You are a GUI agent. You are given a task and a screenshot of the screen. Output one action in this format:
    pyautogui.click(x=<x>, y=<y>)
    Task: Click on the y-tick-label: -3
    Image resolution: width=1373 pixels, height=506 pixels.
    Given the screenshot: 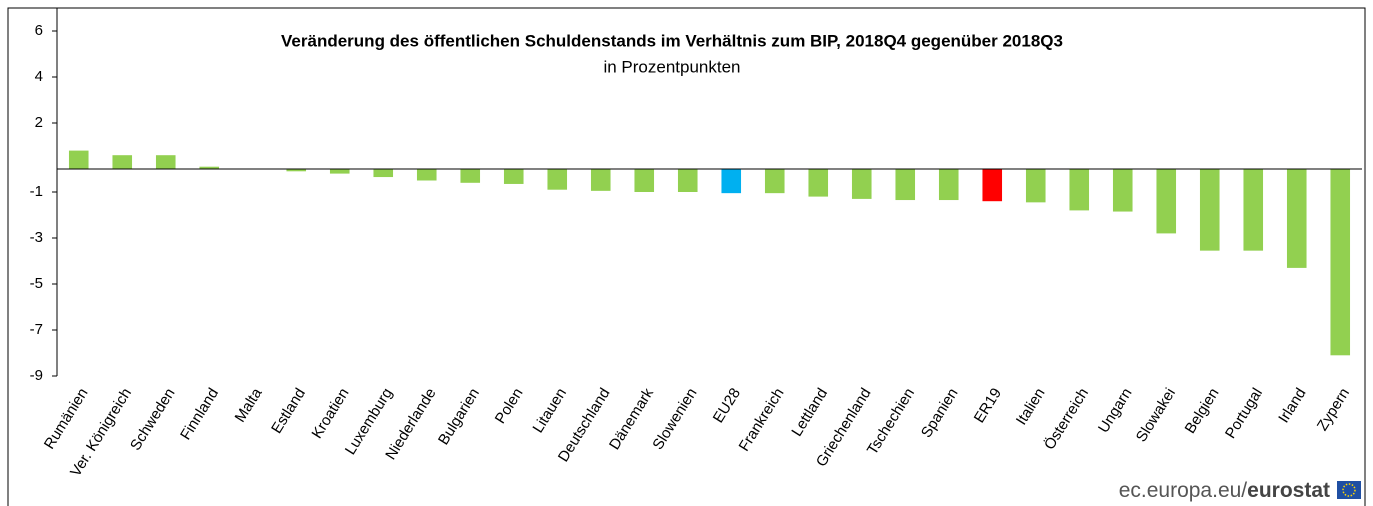 What is the action you would take?
    pyautogui.click(x=36, y=237)
    